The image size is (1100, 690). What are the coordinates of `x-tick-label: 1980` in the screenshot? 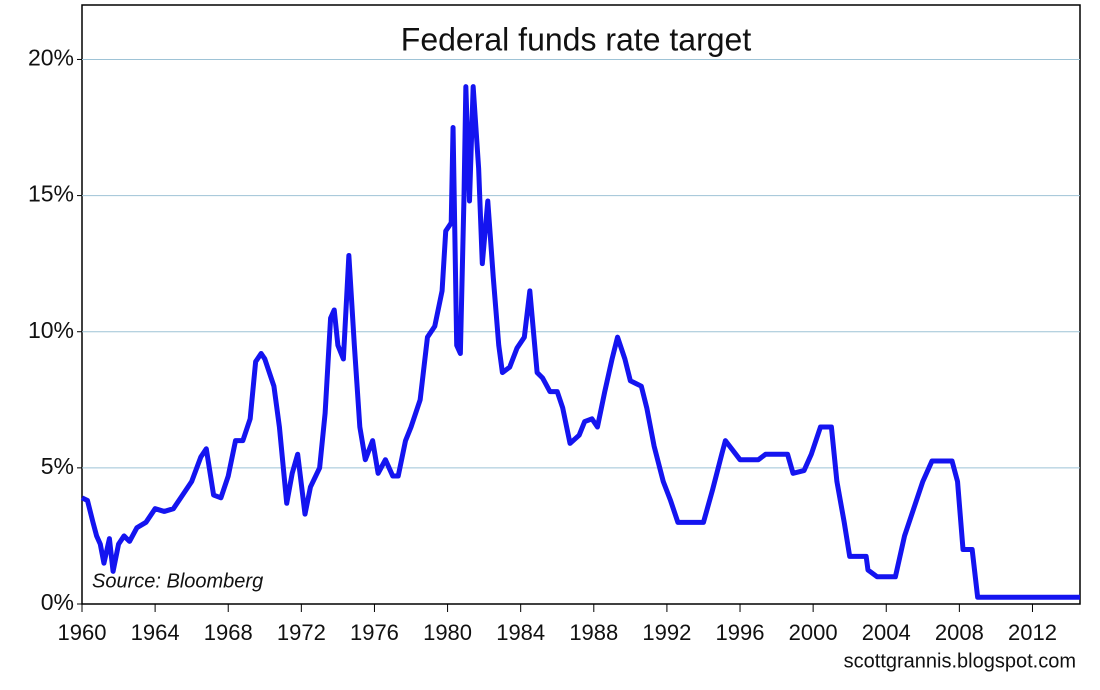 It's located at (447, 632).